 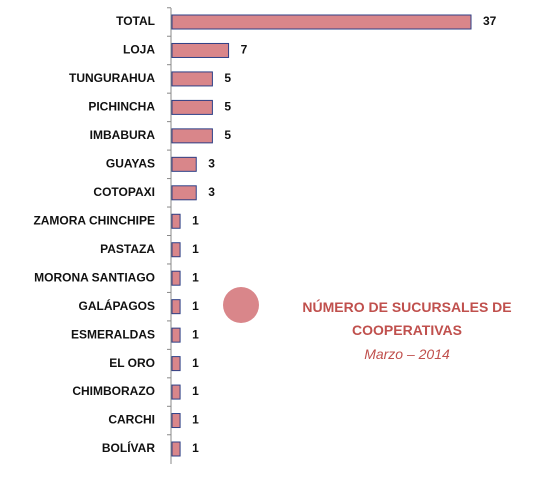 What do you see at coordinates (128, 447) in the screenshot?
I see `y-tick-label: BOLÍVAR` at bounding box center [128, 447].